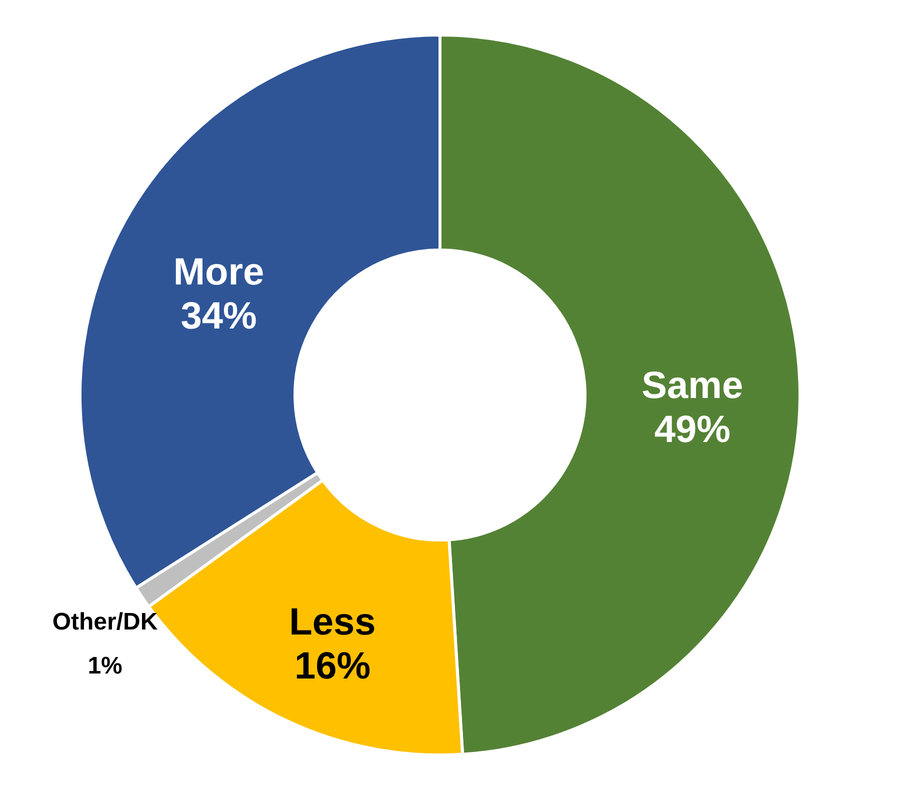  Describe the element at coordinates (218, 316) in the screenshot. I see `data-label: 34%` at that location.